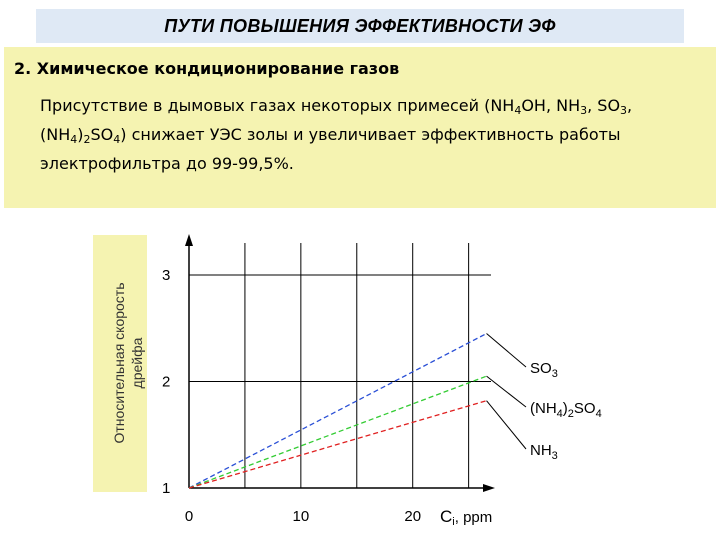  Describe the element at coordinates (551, 105) in the screenshot. I see `text-part: OH, NH` at that location.